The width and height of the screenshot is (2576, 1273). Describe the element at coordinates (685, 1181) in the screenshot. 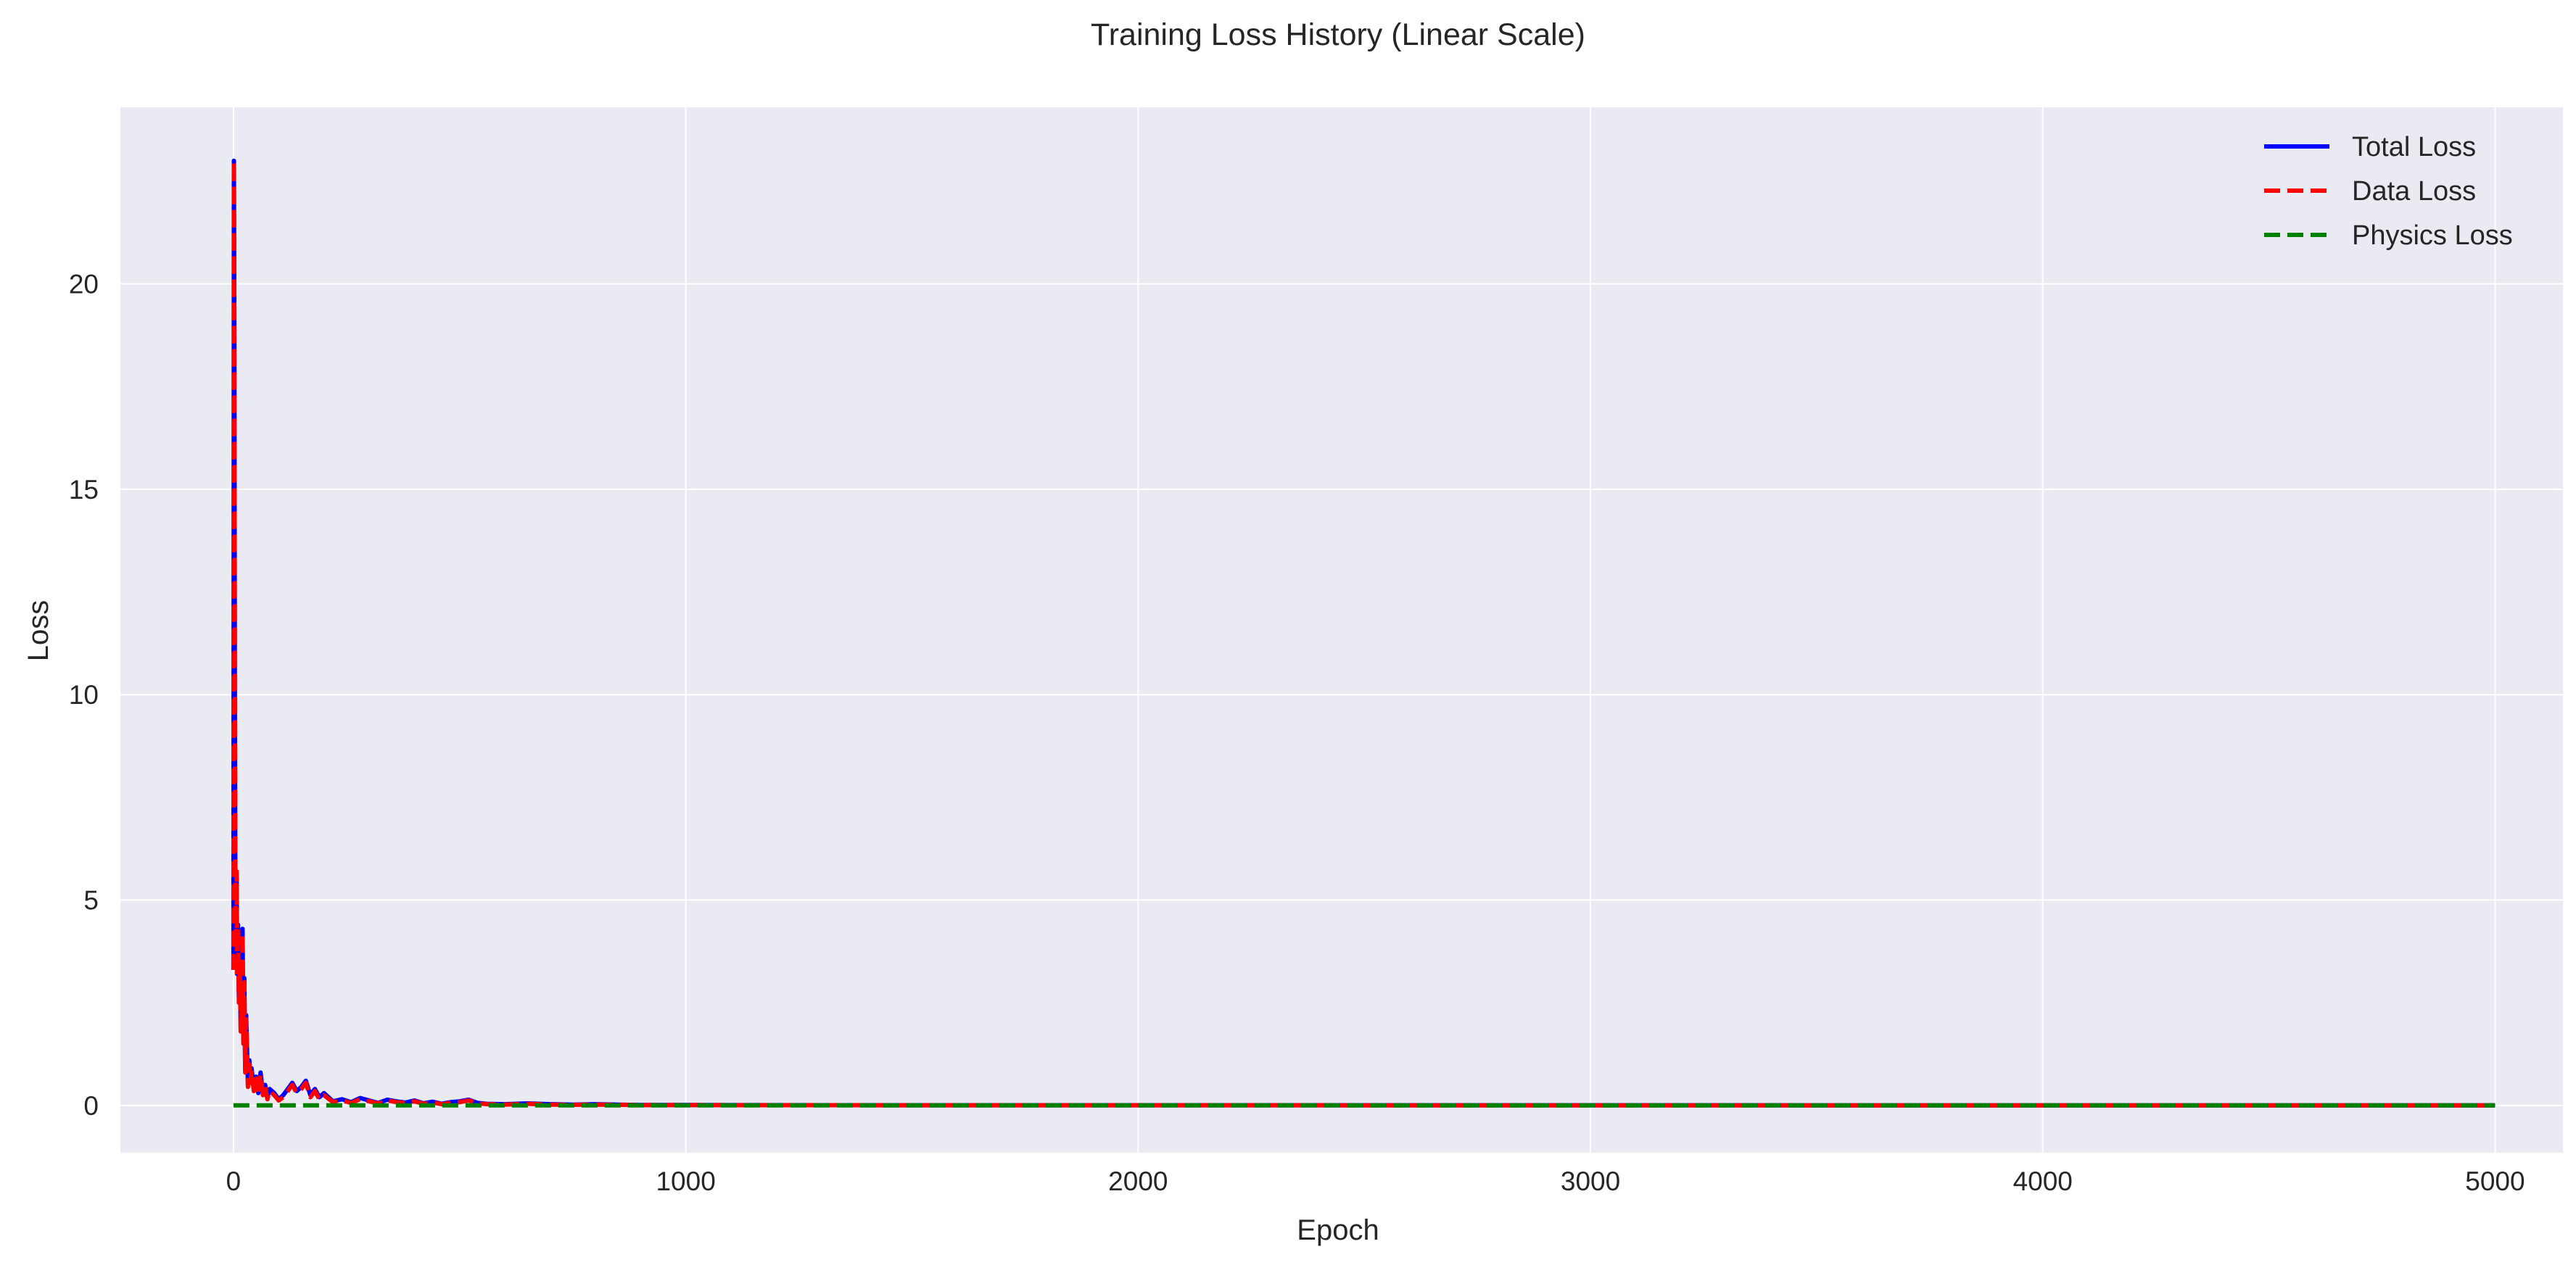

I see `x-tick-label: 1000` at that location.